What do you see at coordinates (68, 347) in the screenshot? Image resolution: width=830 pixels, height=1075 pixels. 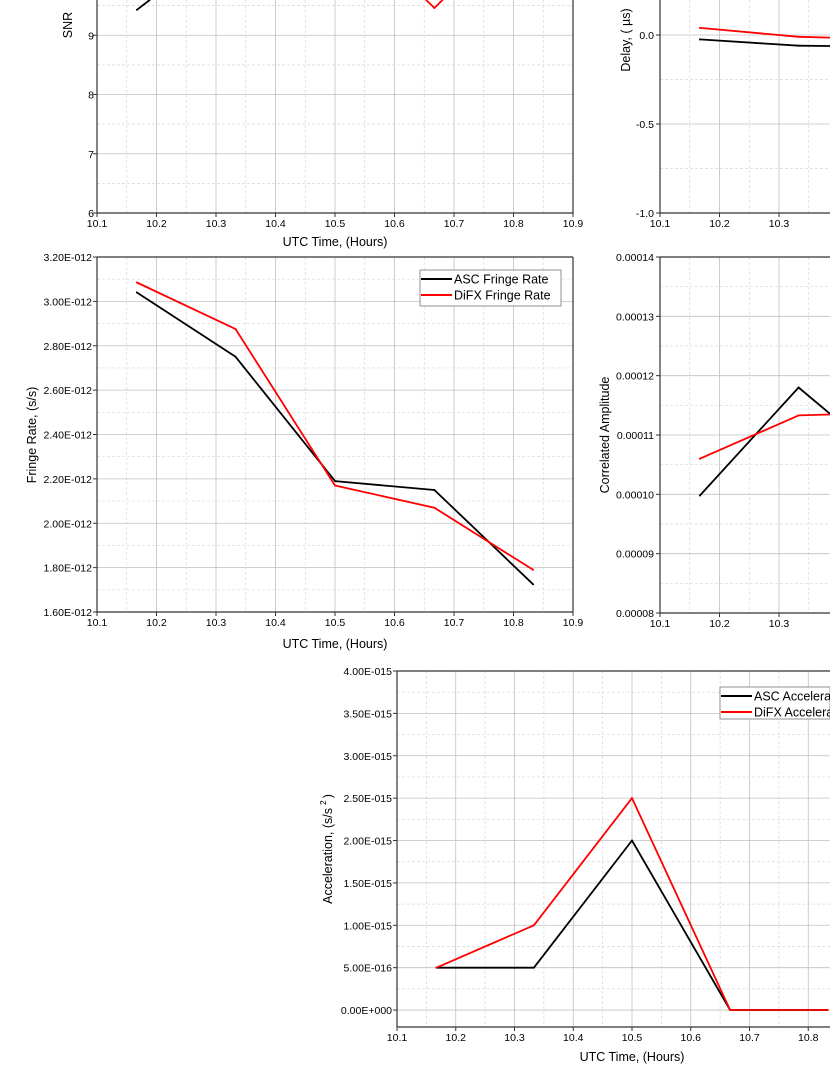 I see `y-tick-label: 2.80E-012` at bounding box center [68, 347].